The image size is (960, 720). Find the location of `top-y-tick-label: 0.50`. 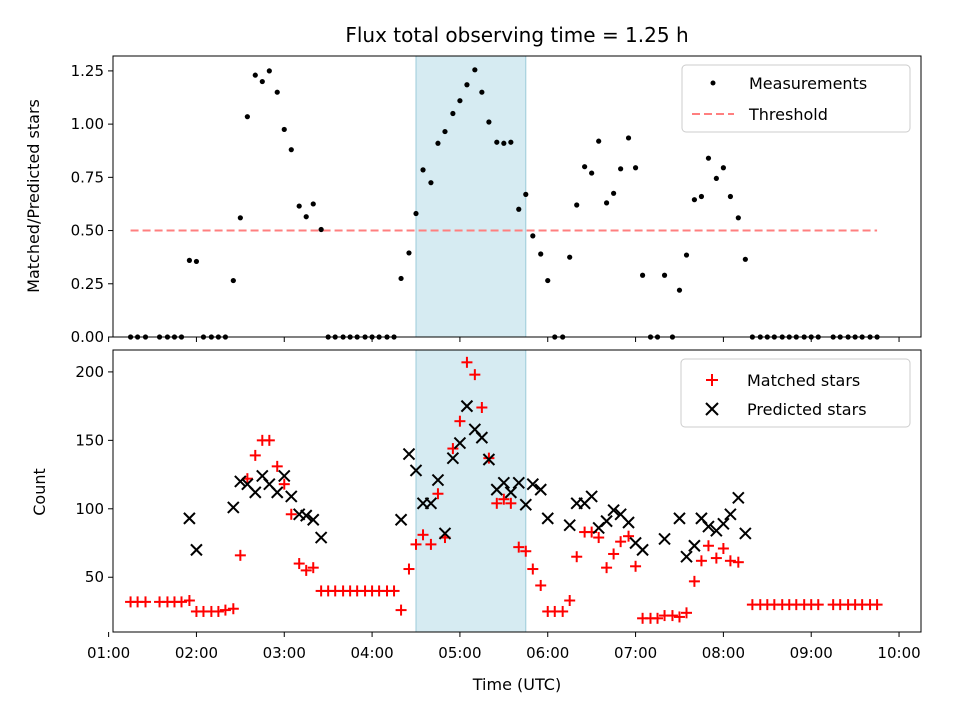

top-y-tick-label: 0.50 is located at coordinates (87, 231).